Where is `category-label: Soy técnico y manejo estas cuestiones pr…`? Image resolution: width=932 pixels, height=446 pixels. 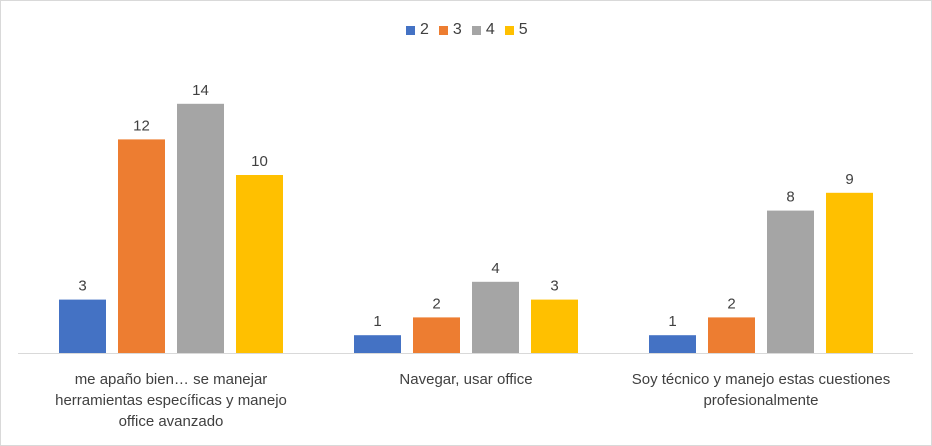 category-label: Soy técnico y manejo estas cuestiones pr… is located at coordinates (761, 390).